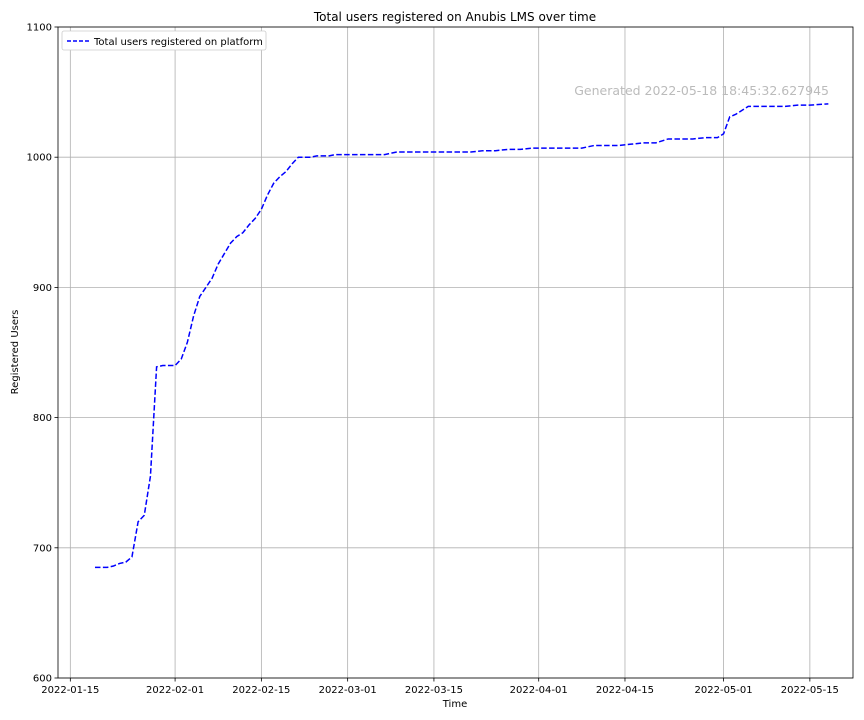 Image resolution: width=864 pixels, height=720 pixels. Describe the element at coordinates (724, 690) in the screenshot. I see `x-tick-label: 2022-05-01` at that location.